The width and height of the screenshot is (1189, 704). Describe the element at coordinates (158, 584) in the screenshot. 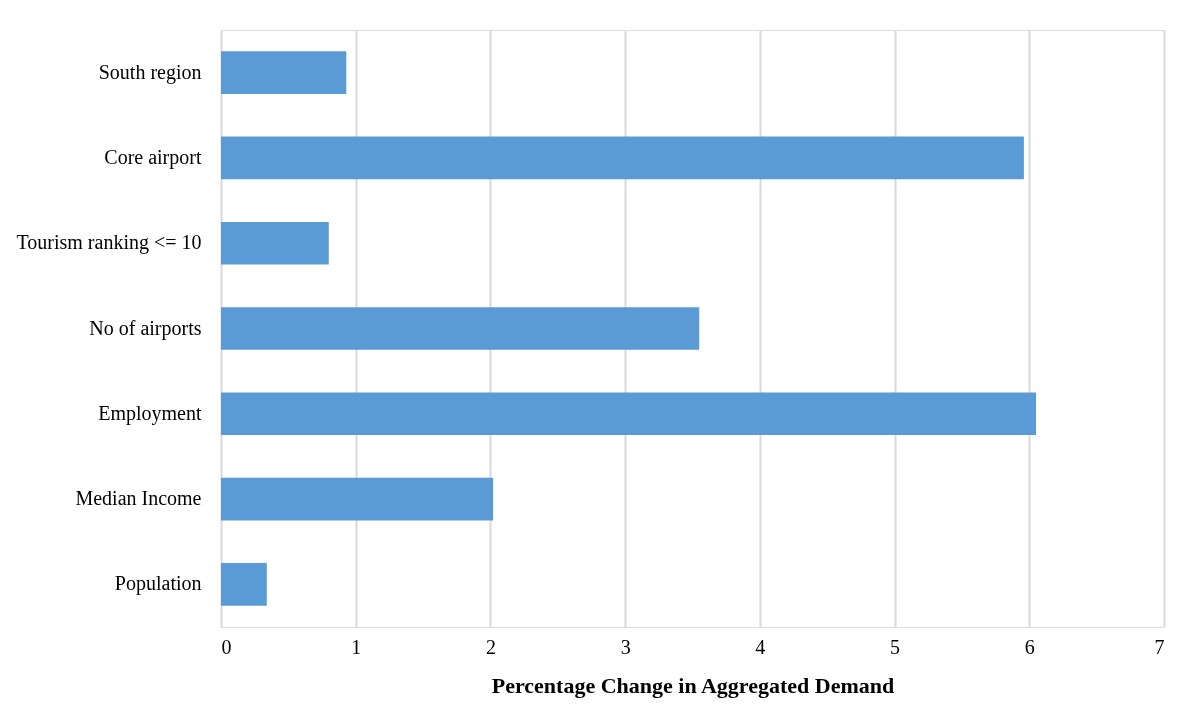

I see `y-tick-label: Population` at that location.